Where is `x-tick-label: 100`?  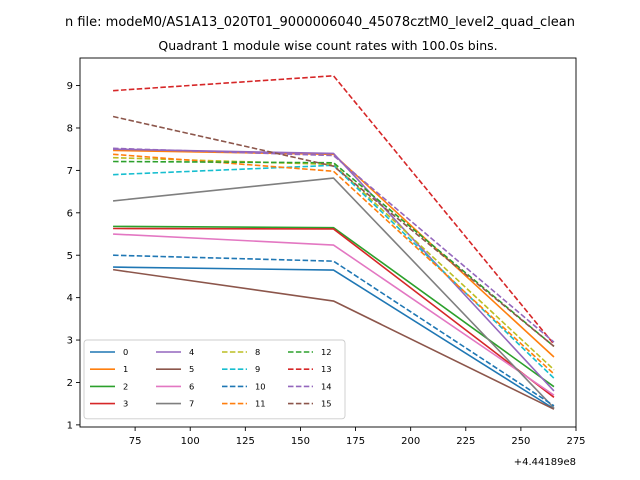
x-tick-label: 100 is located at coordinates (190, 441).